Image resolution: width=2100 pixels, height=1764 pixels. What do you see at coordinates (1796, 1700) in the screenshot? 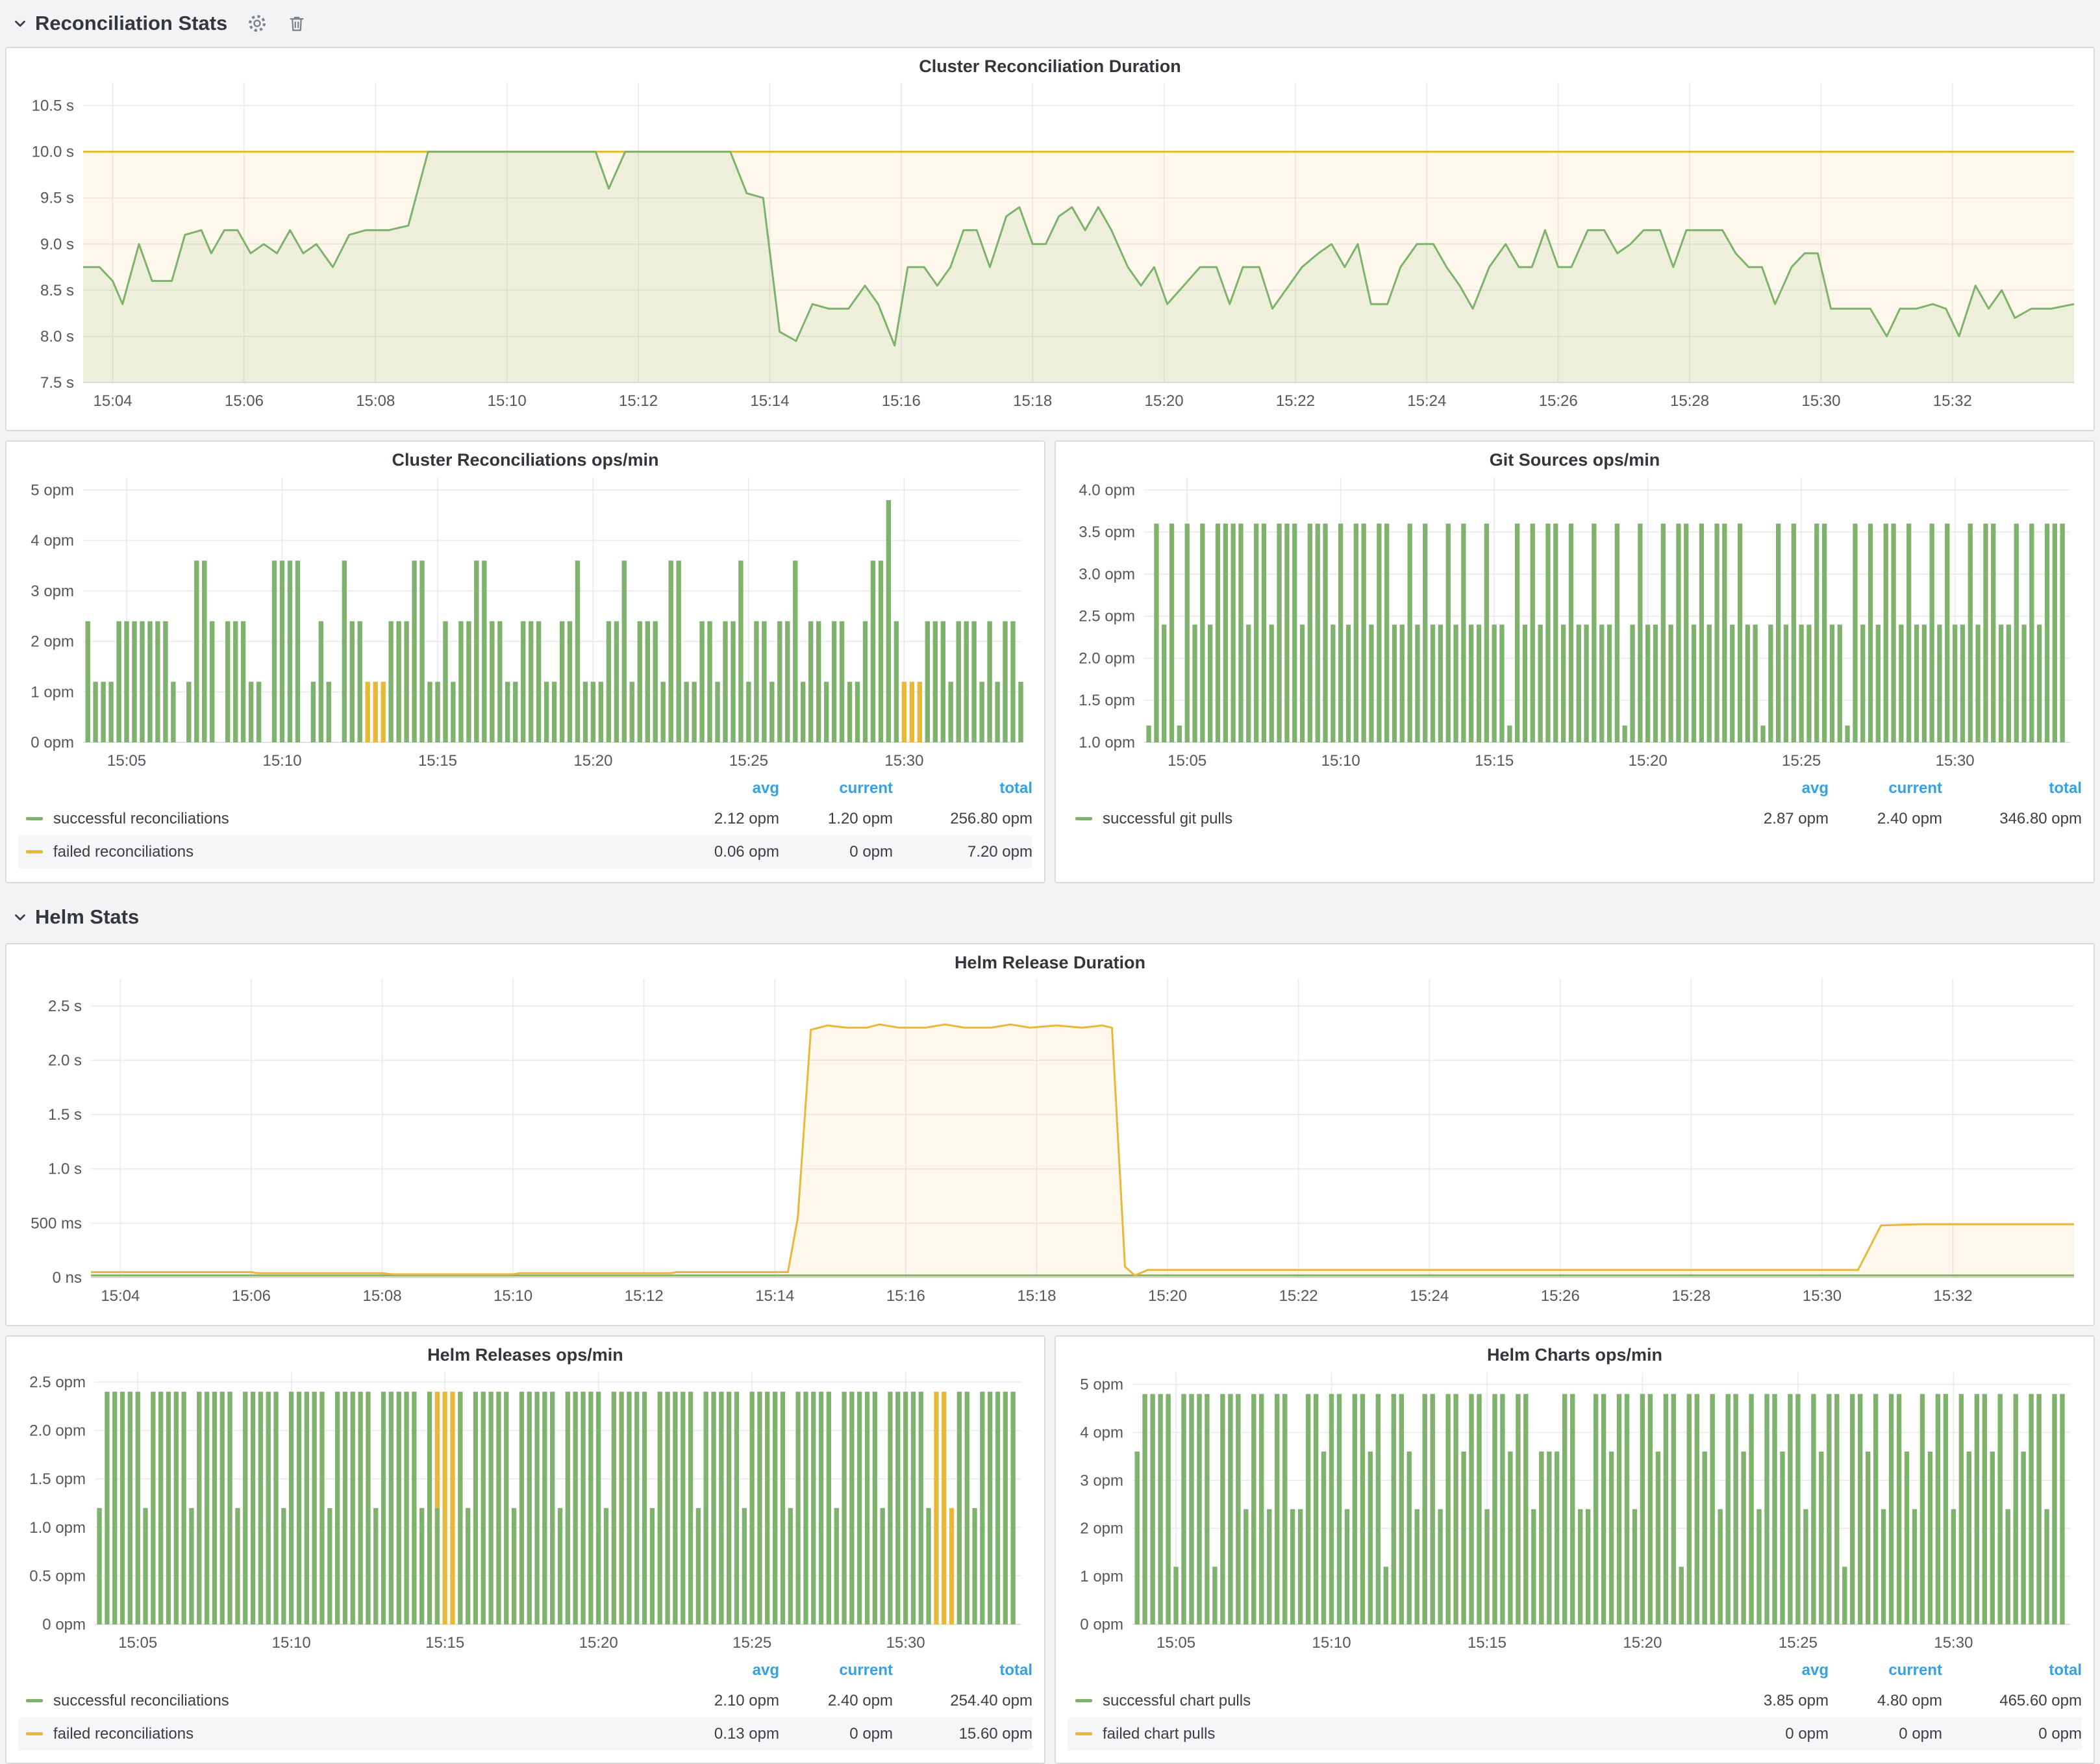
I see `legend-avg-value: 3.85 opm` at bounding box center [1796, 1700].